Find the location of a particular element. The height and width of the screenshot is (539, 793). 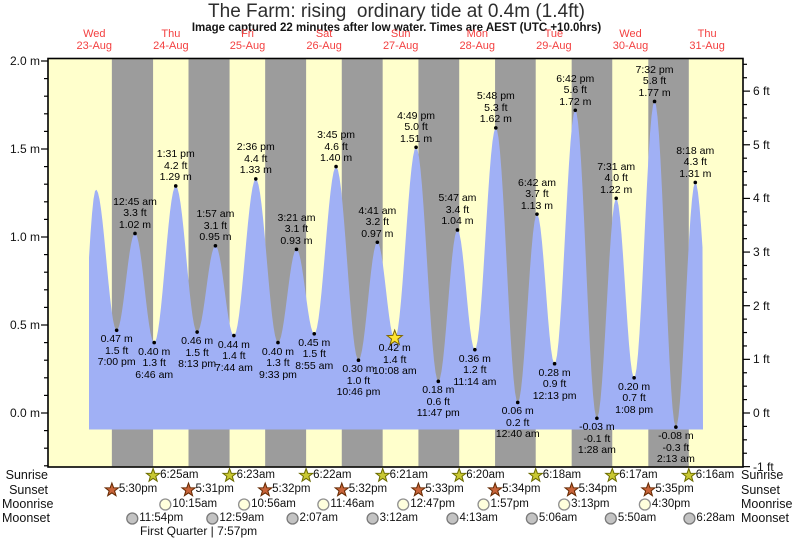

moonset-time: 3:12am is located at coordinates (398, 517).